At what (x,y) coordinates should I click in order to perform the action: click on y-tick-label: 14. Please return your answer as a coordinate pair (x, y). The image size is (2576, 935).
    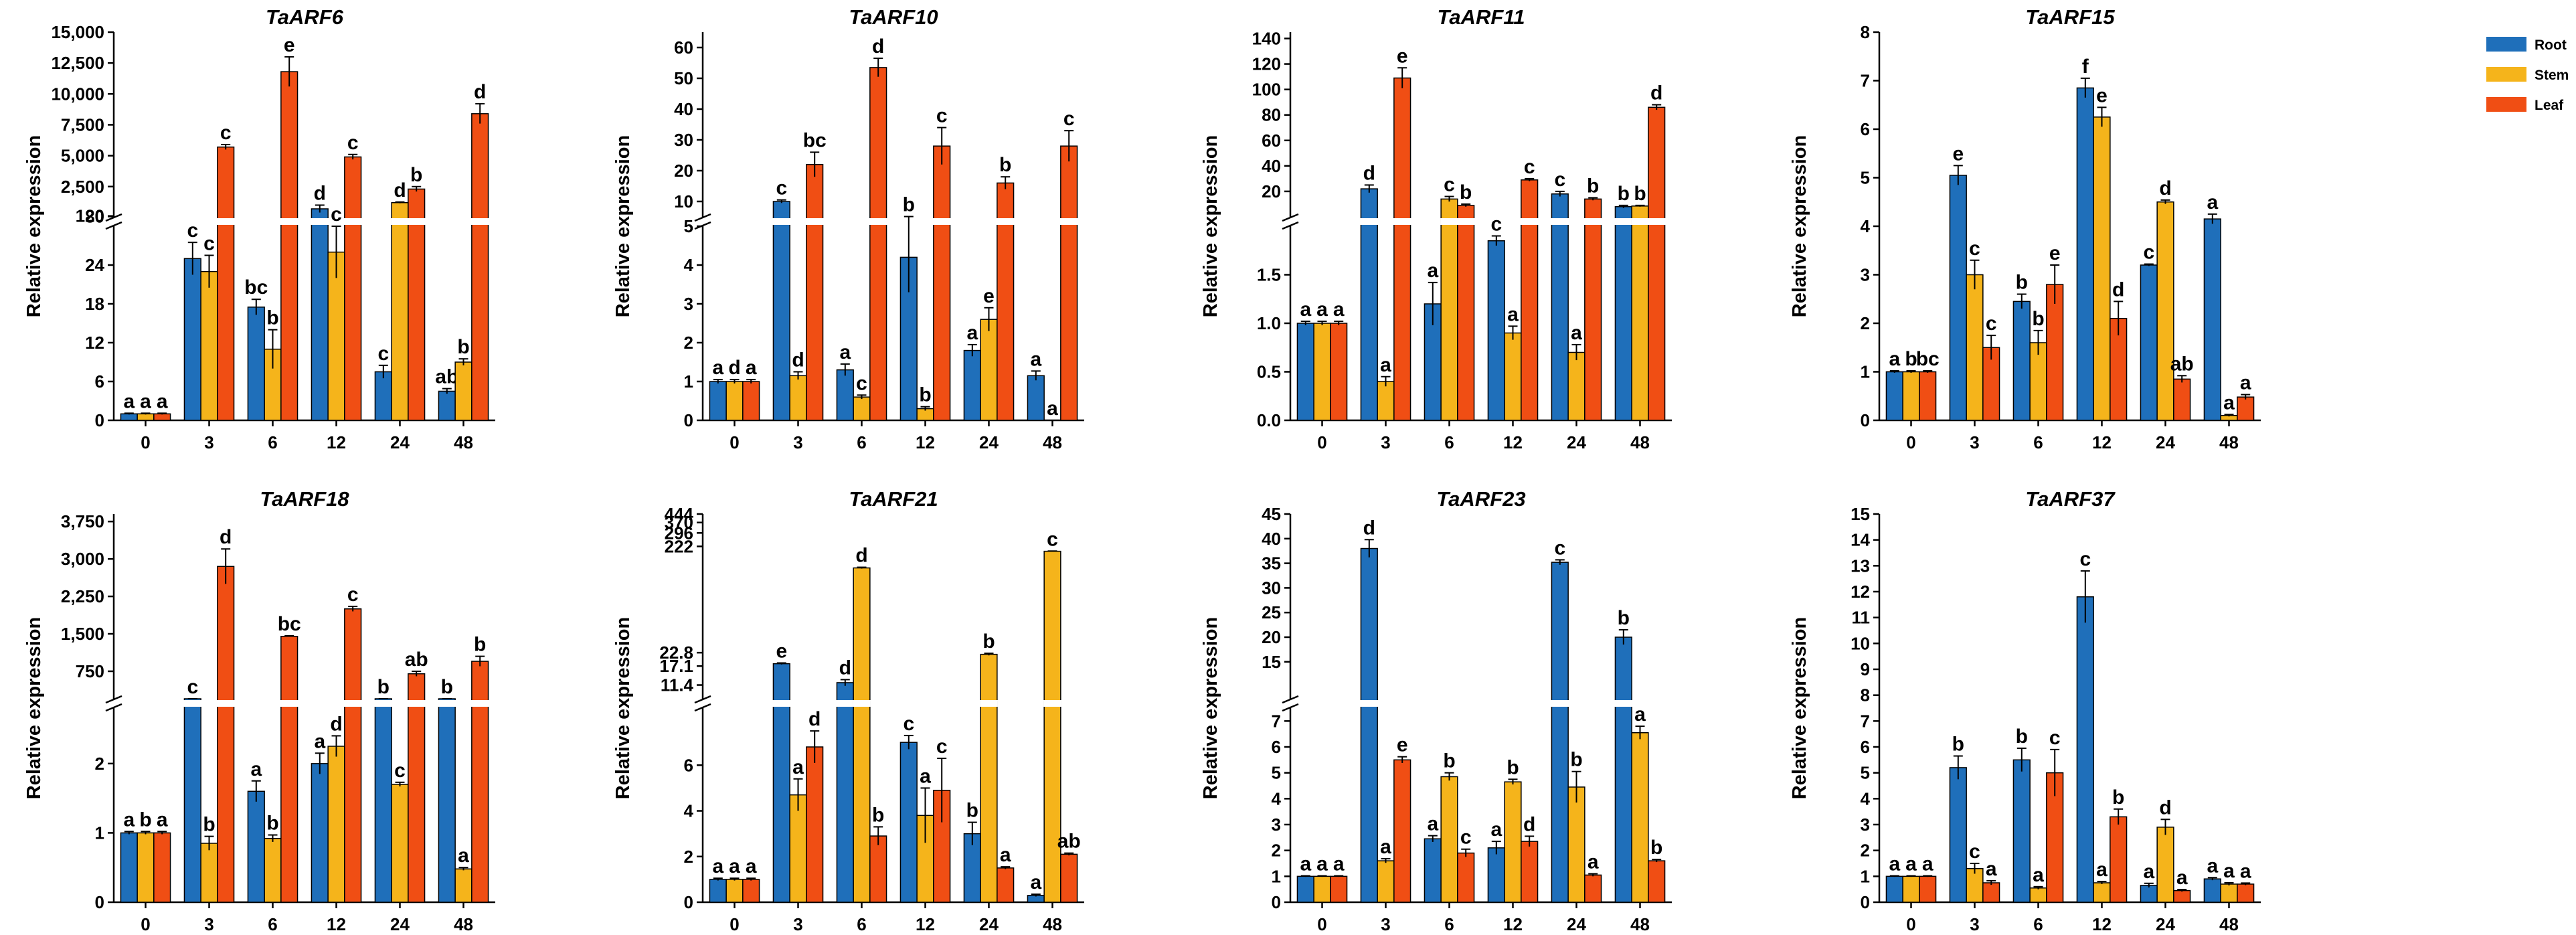
    Looking at the image, I should click on (1861, 540).